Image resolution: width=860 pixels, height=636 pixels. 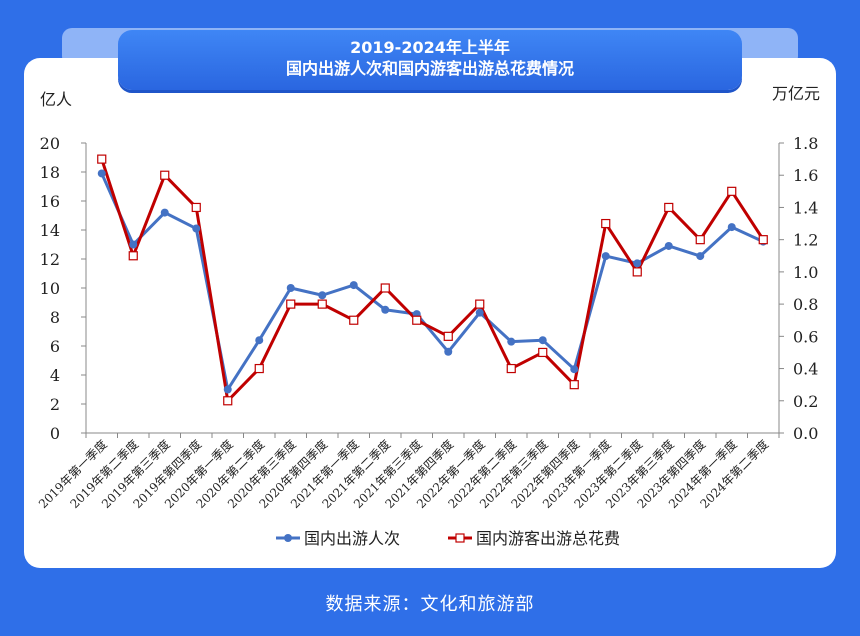 I want to click on legend-label-tourist-trips: 国内出游人次, so click(x=352, y=538).